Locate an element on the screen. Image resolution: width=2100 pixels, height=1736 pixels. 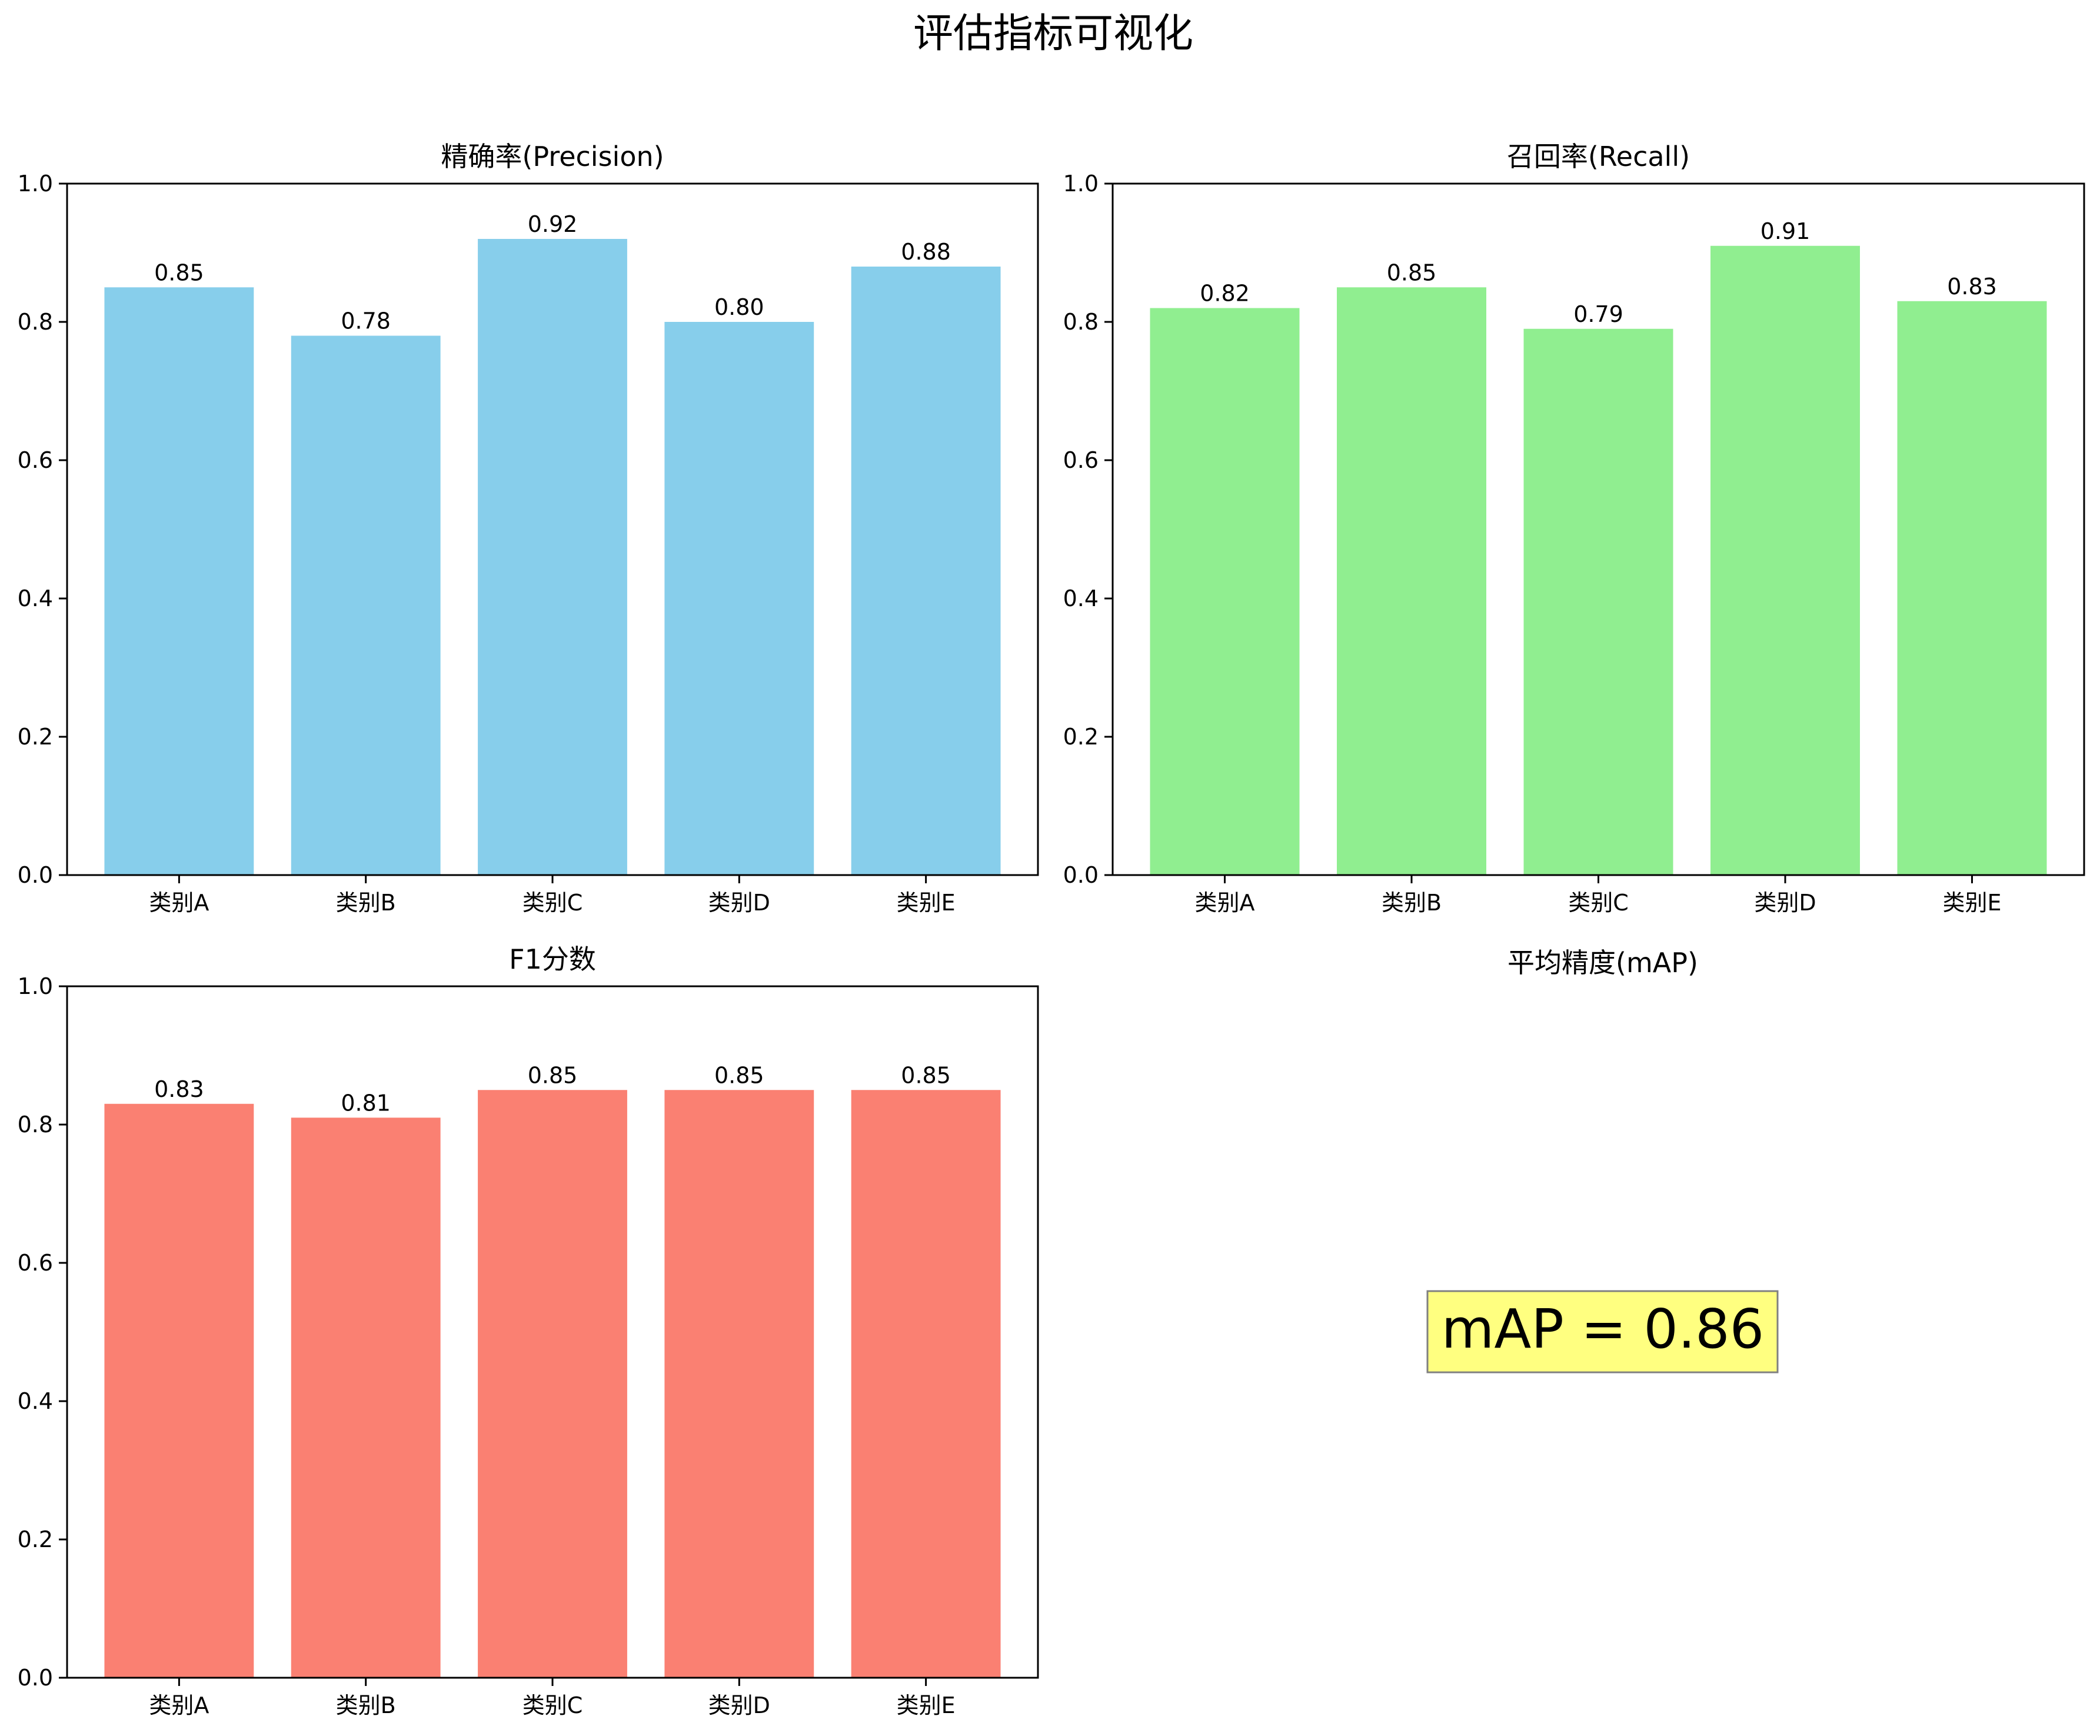
recall-x-tick-label: 类别E is located at coordinates (1971, 903).